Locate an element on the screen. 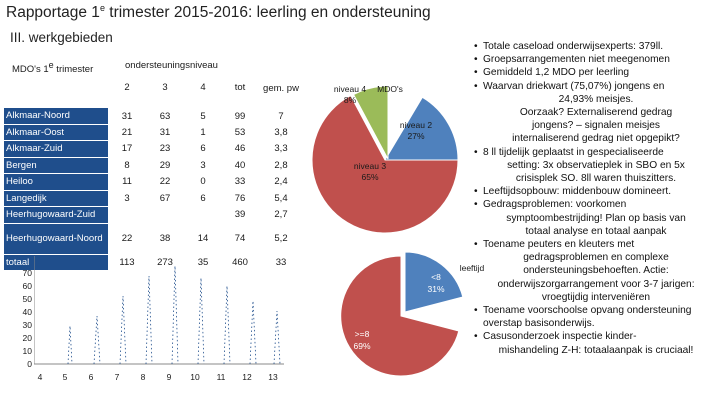 The width and height of the screenshot is (720, 405). row-name: Langedijk is located at coordinates (56, 198).